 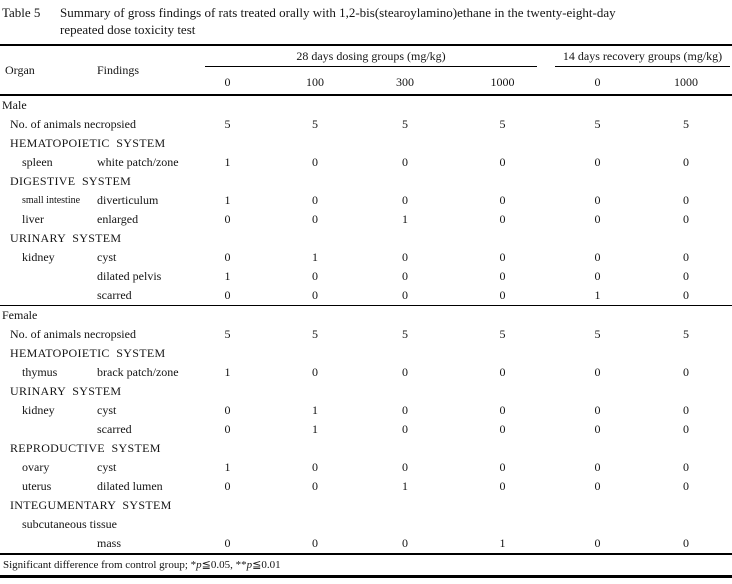 I want to click on system-header: INTEGUMENTARY SYSTEM, so click(x=91, y=505).